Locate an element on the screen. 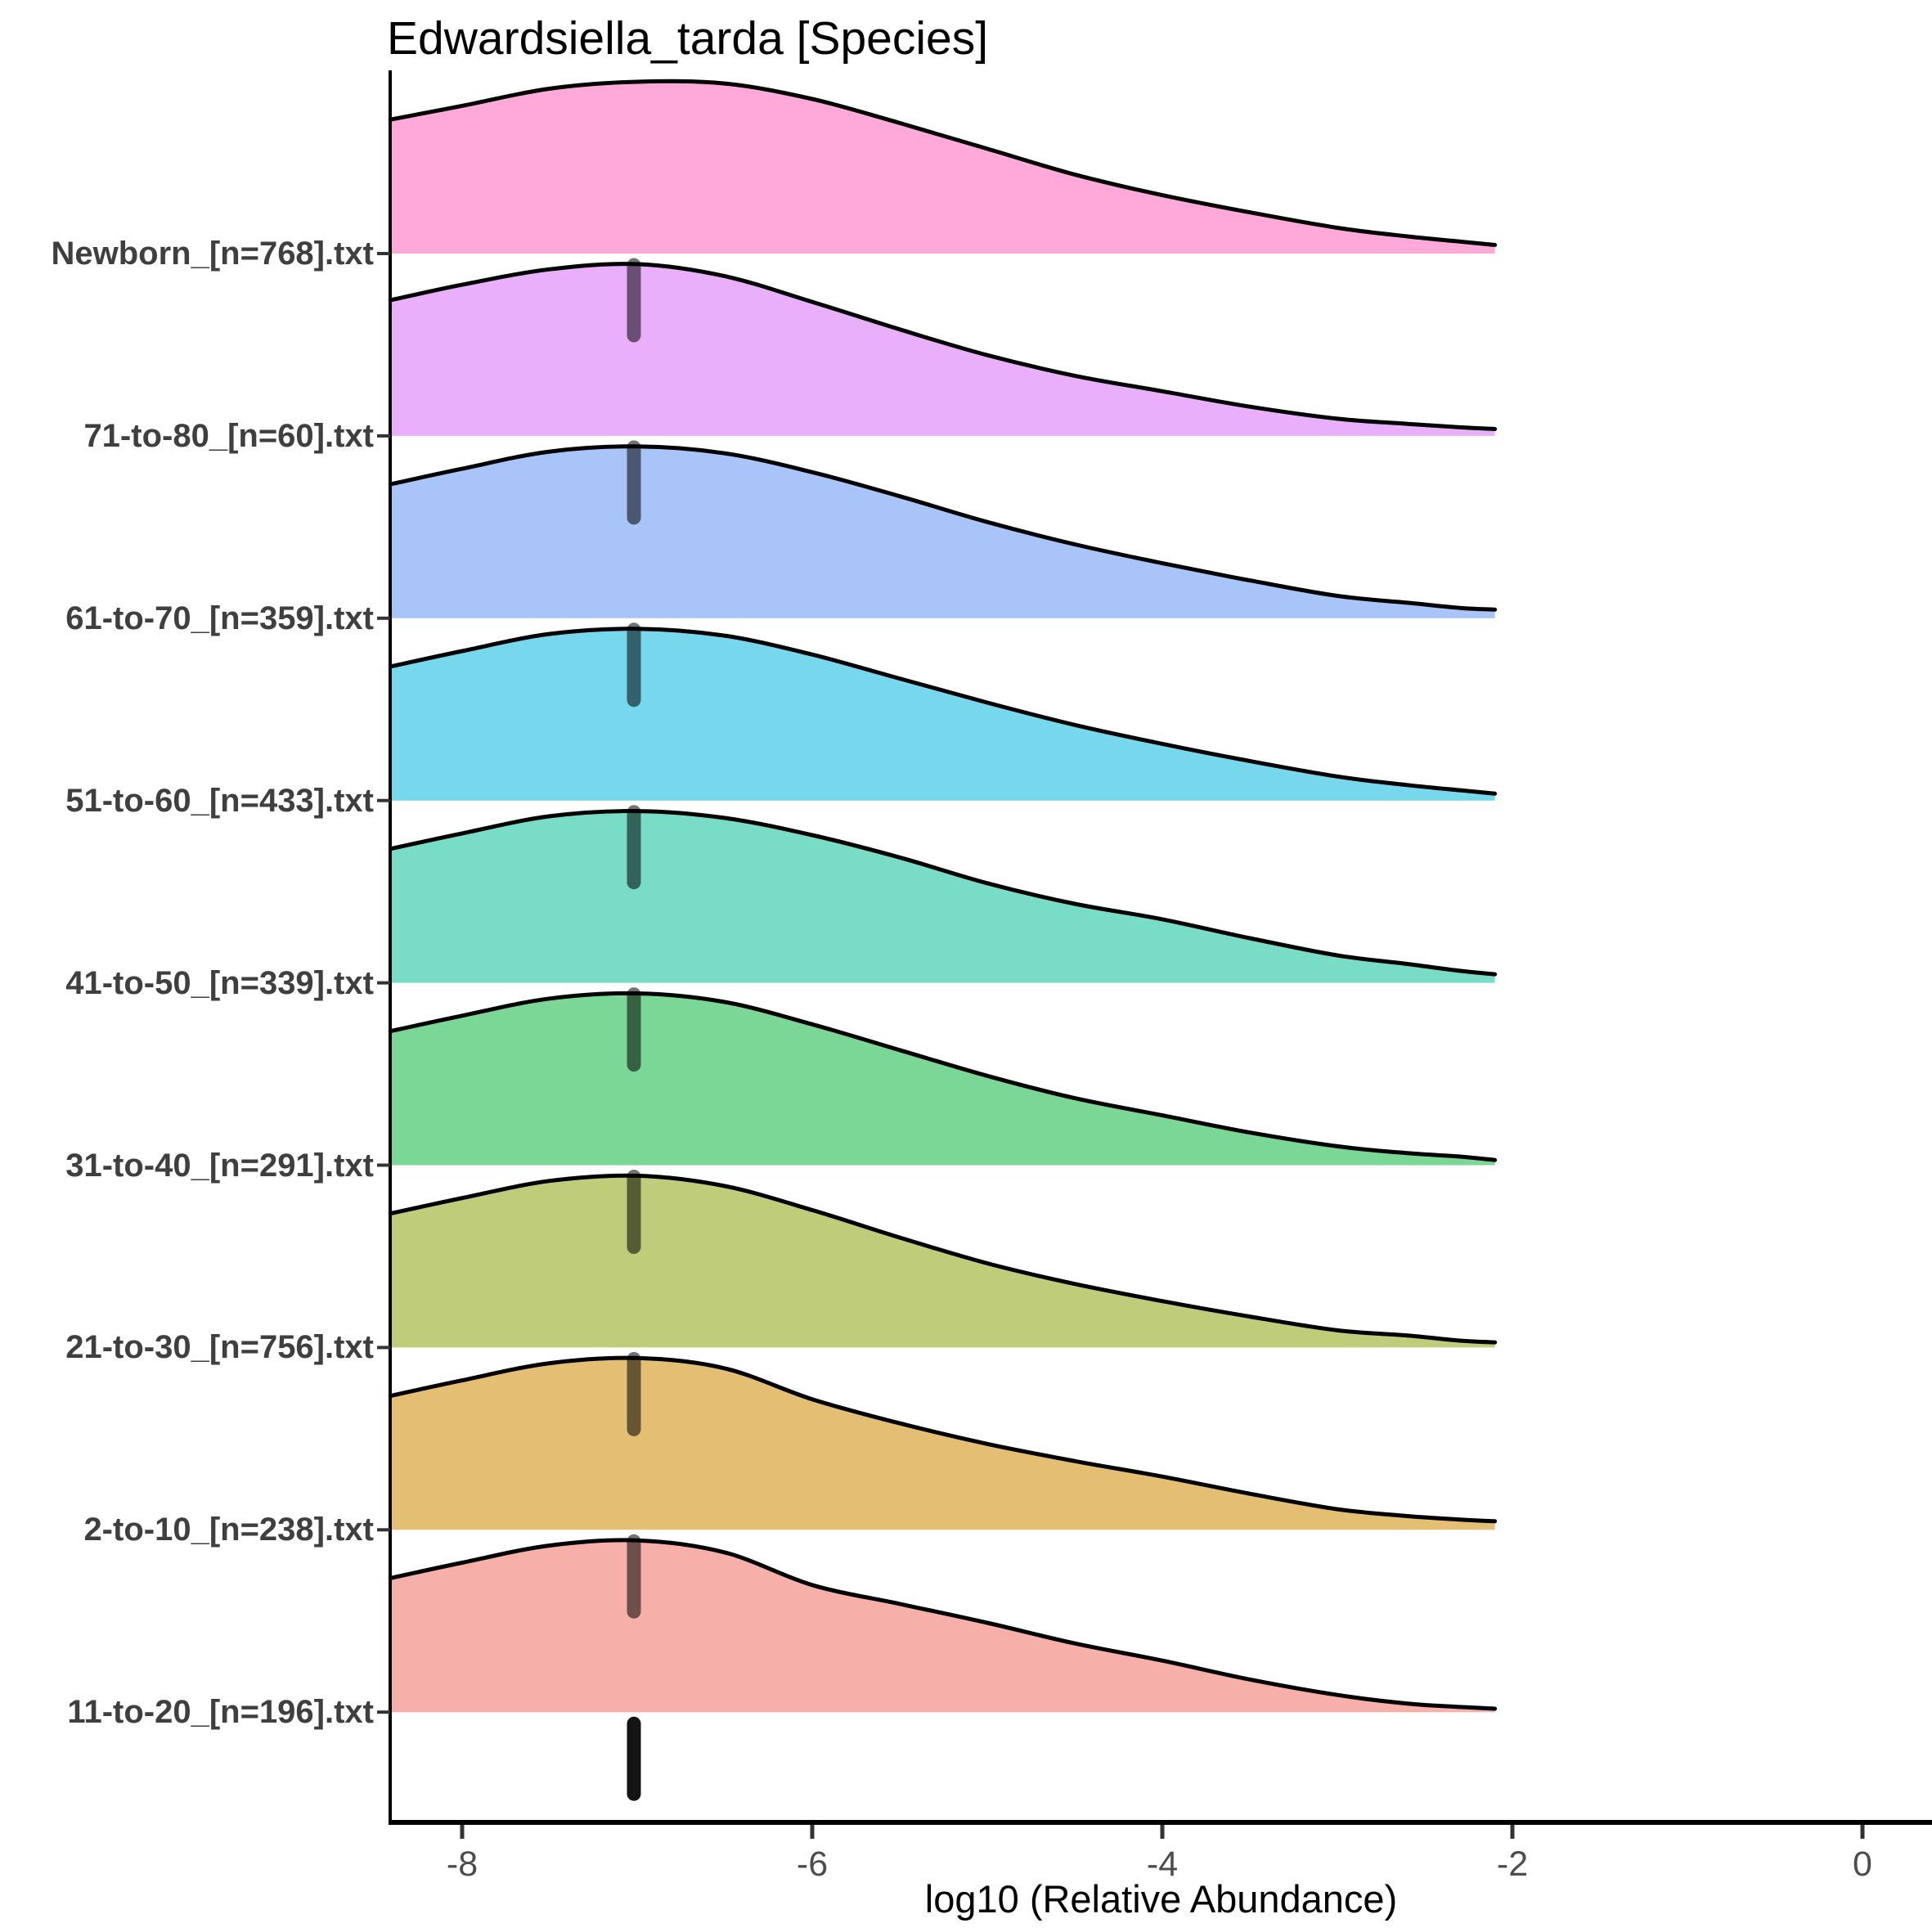  y-axis-category-label: 51-to-60_[n=433].txt is located at coordinates (220, 800).